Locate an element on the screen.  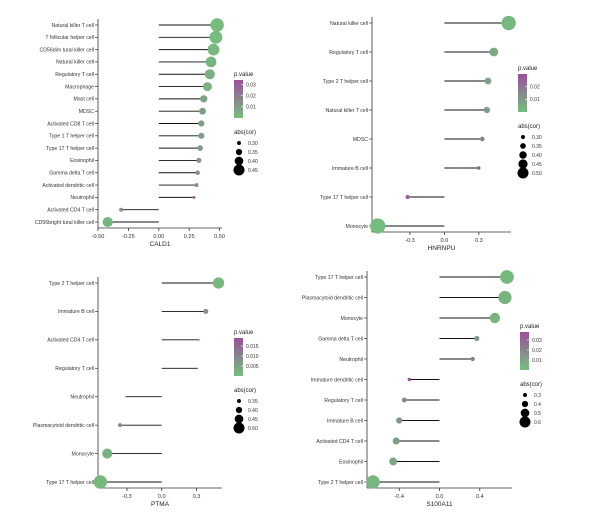
size-legend-label: 0.6 is located at coordinates (537, 423).